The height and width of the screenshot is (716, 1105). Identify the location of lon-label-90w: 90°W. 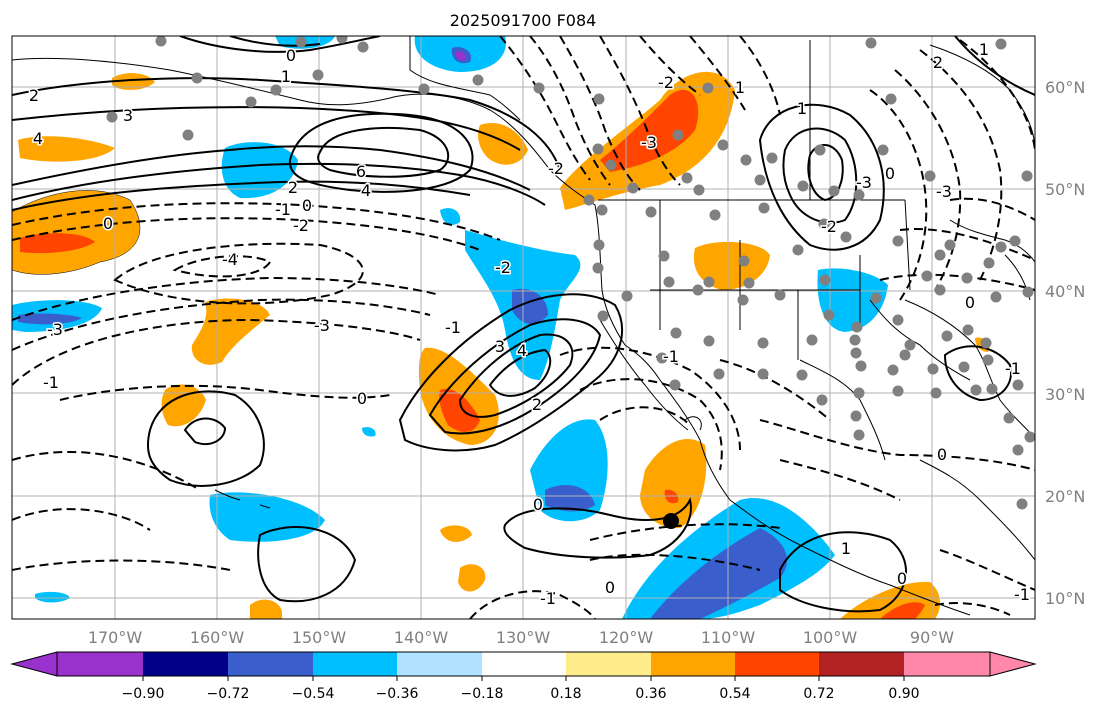
(932, 637).